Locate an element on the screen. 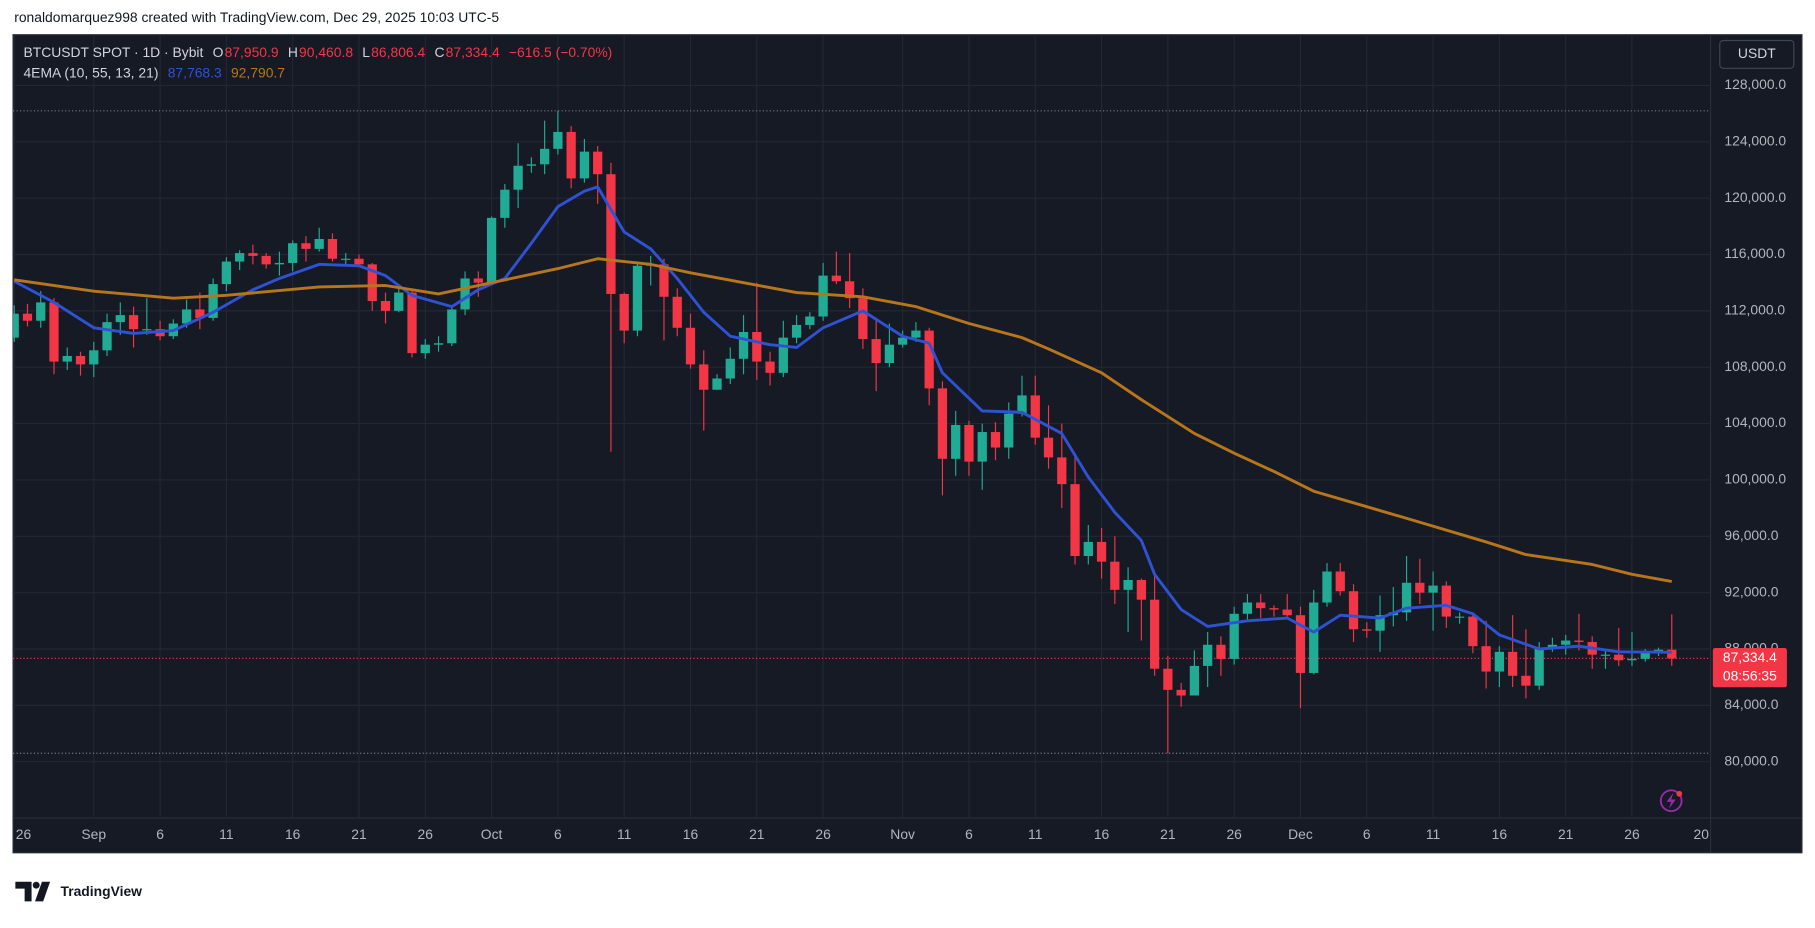 This screenshot has height=928, width=1815. logo-t is located at coordinates (23, 891).